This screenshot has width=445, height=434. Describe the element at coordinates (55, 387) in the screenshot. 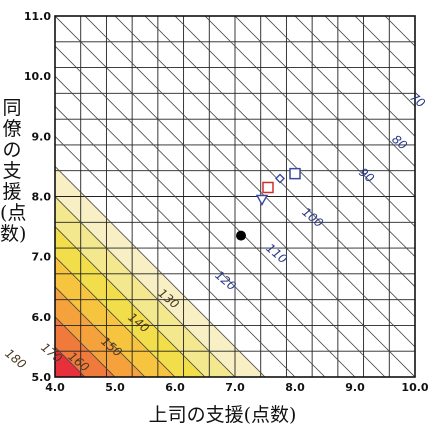

I see `x-tick-label: 4.0` at that location.